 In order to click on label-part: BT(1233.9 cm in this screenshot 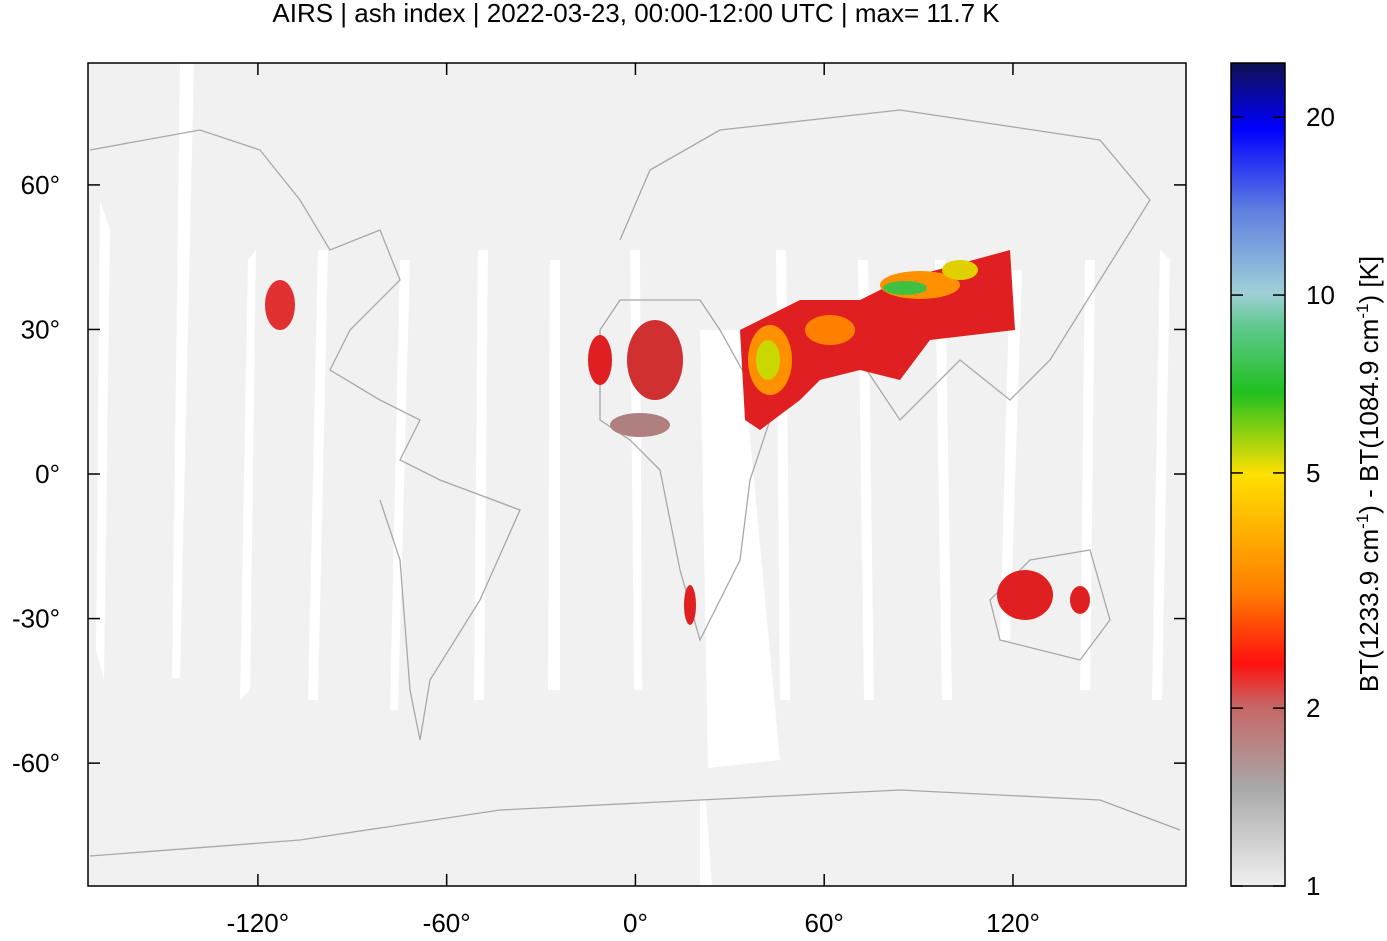, I will do `click(1369, 610)`.